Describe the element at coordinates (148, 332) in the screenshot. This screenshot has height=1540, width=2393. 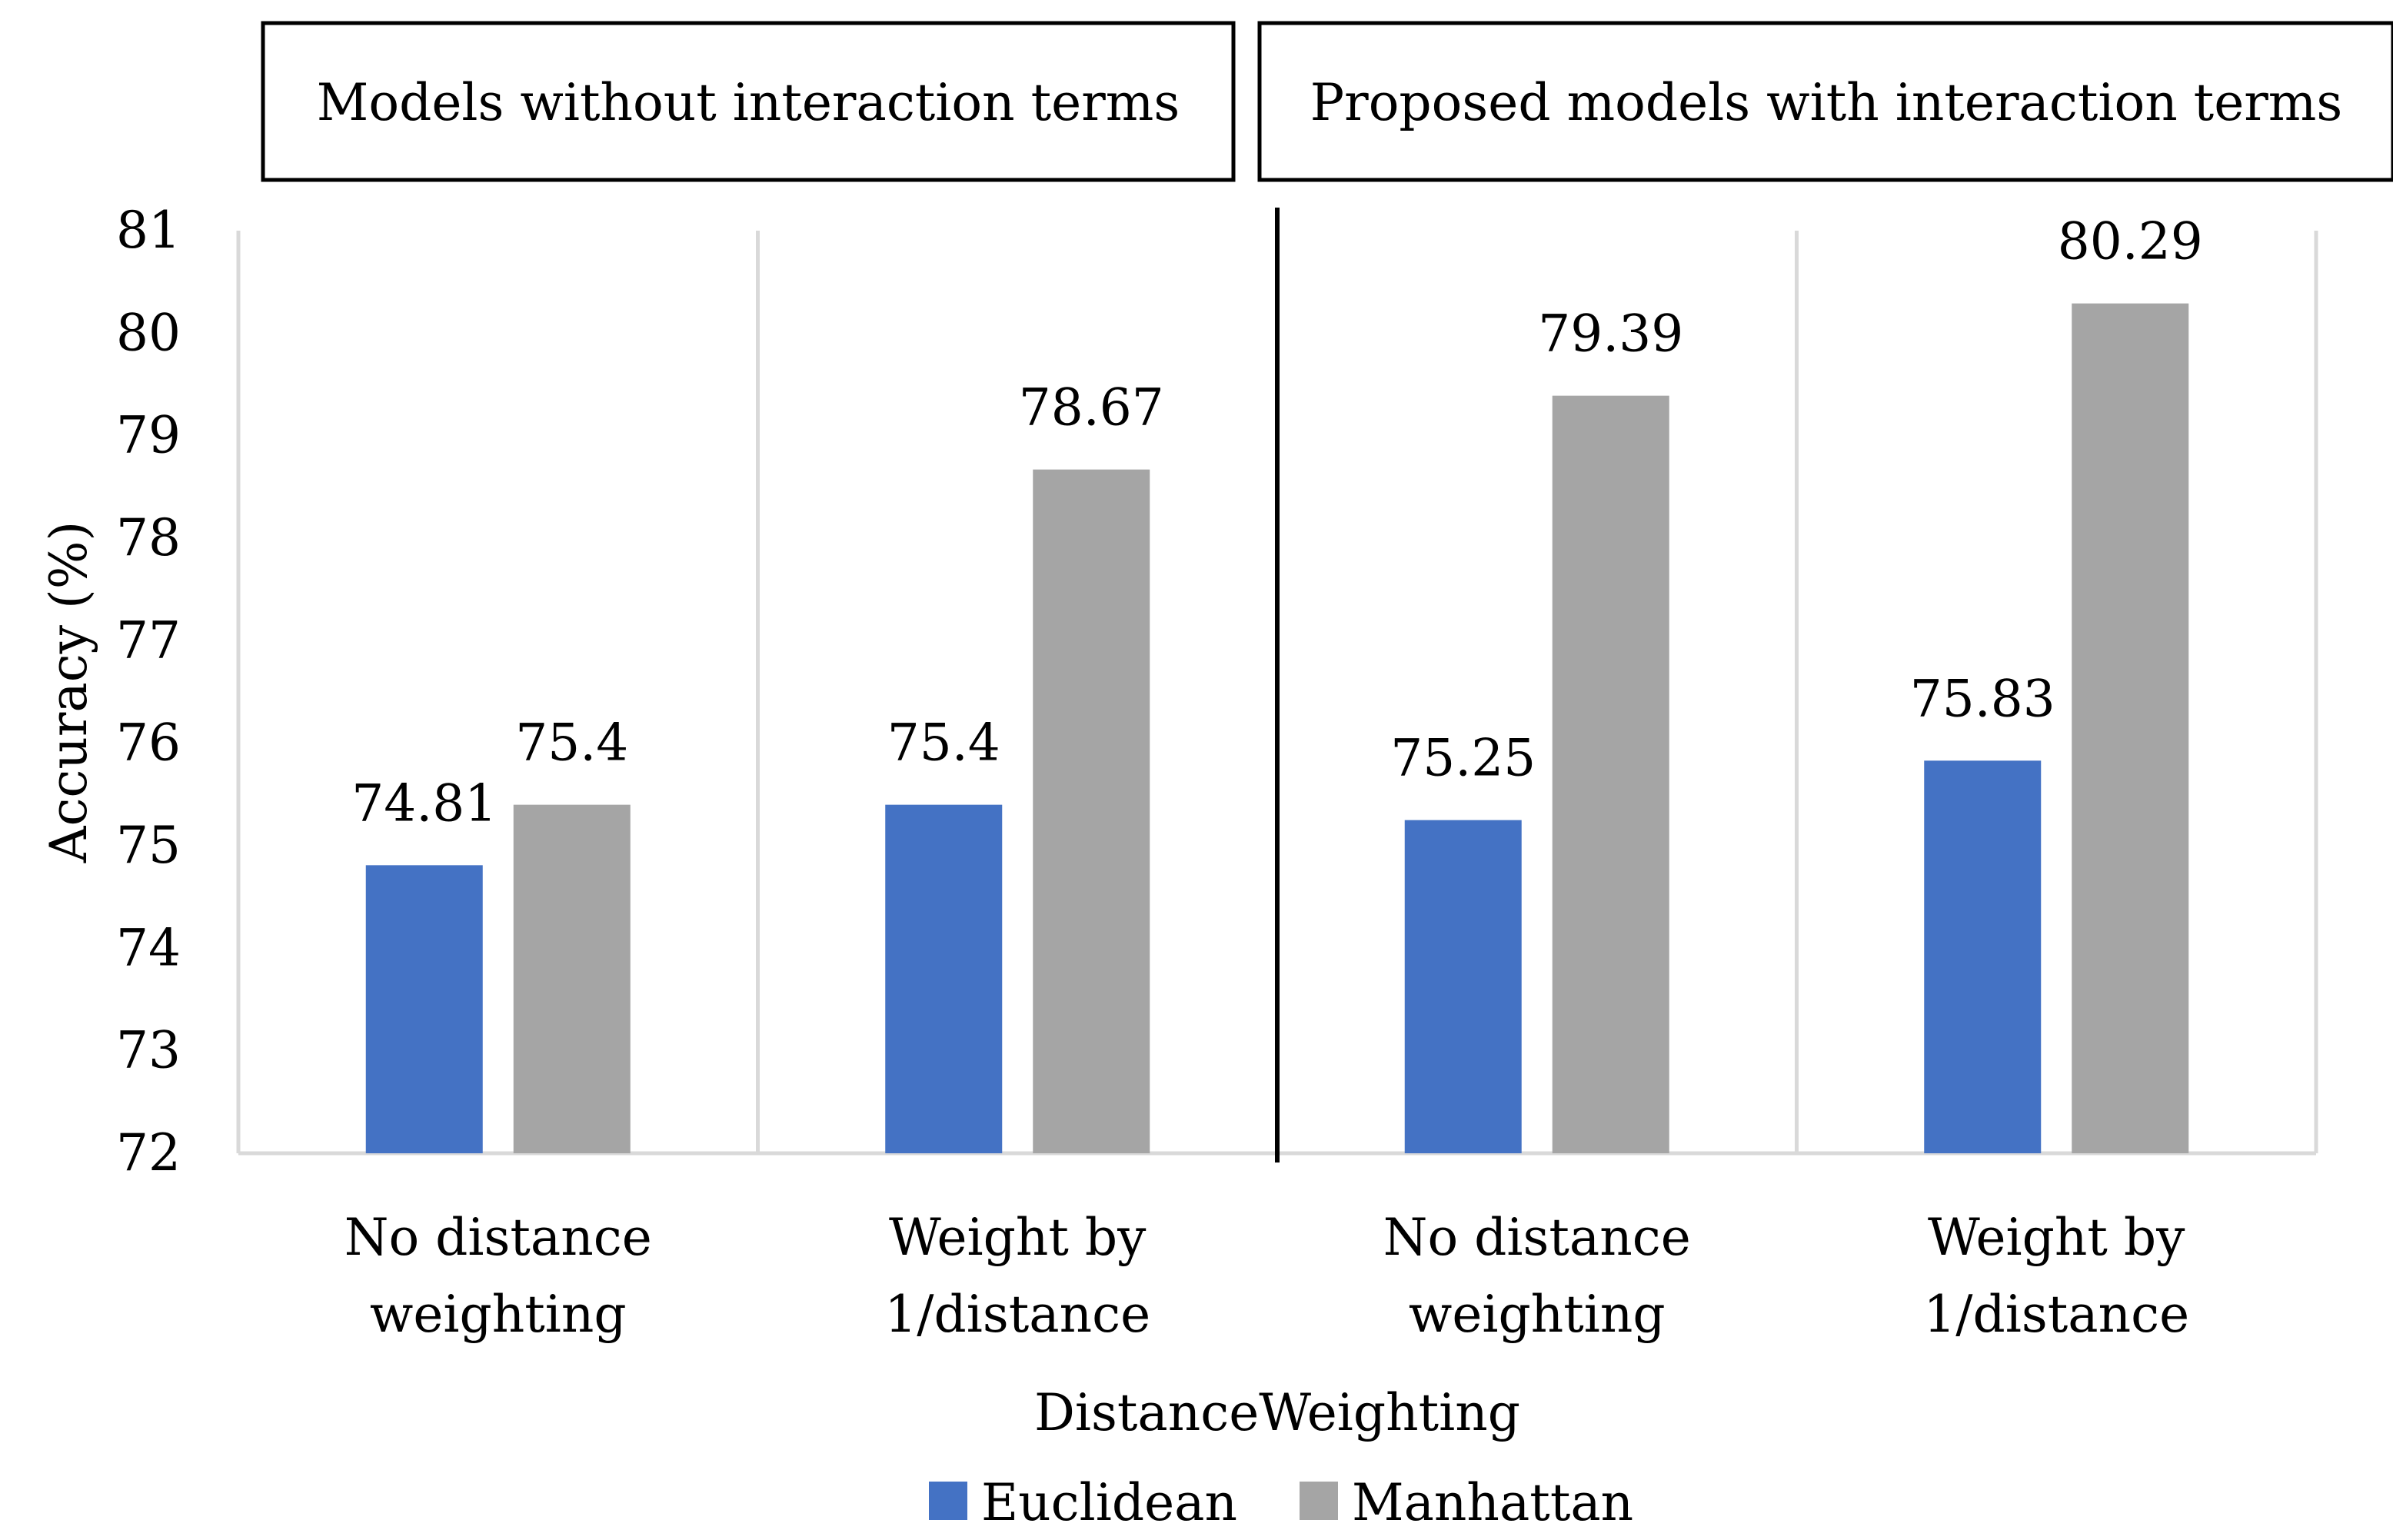
I see `y-tick-label: 80` at that location.